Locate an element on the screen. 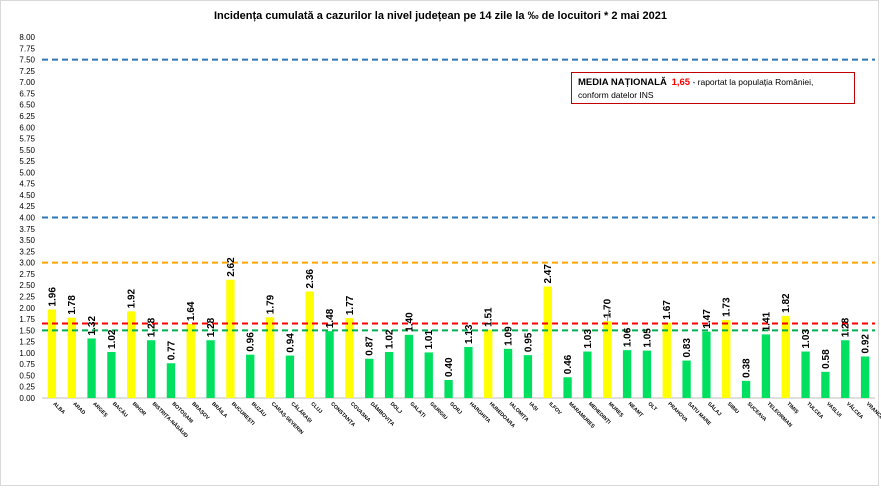  category-label: TULCEA is located at coordinates (814, 410).